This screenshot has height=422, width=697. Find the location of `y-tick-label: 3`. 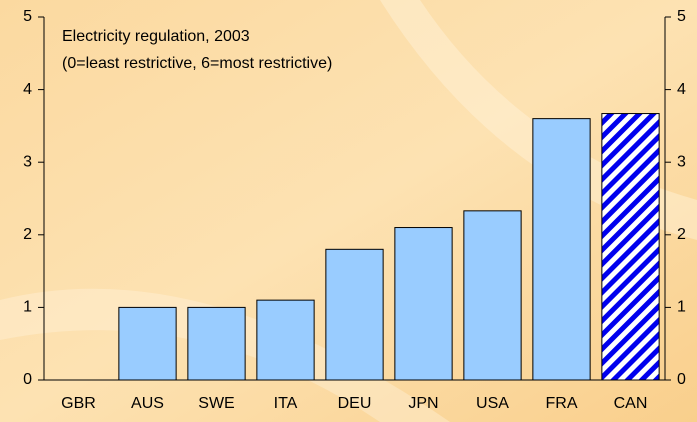

y-tick-label: 3 is located at coordinates (27, 161).